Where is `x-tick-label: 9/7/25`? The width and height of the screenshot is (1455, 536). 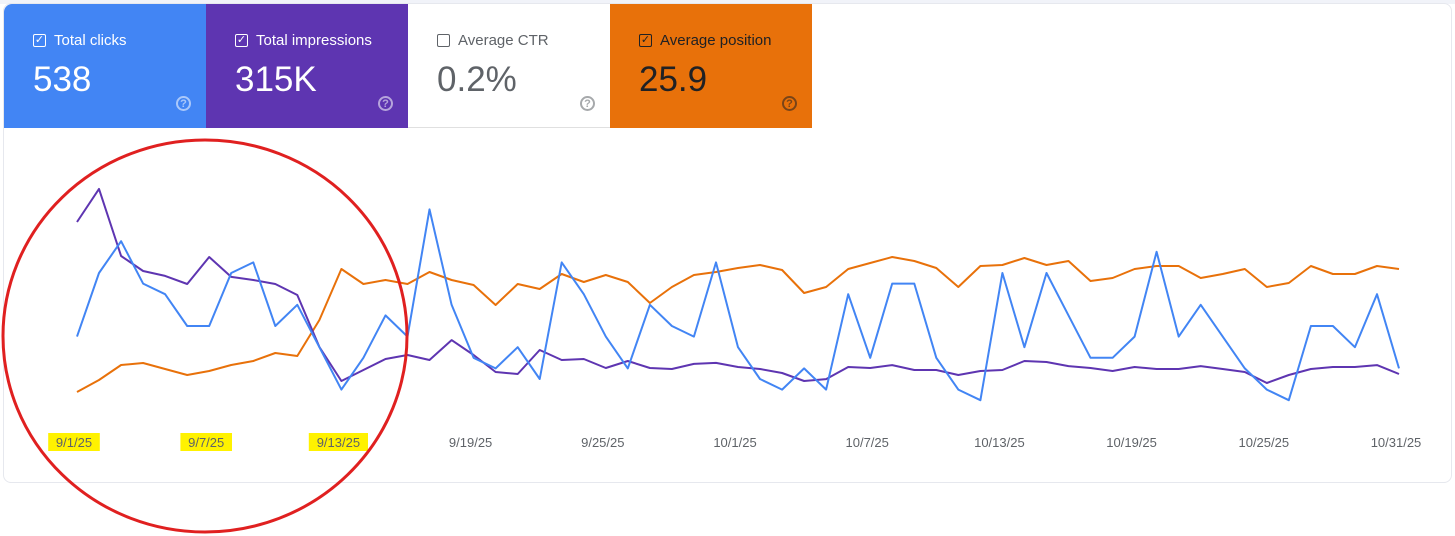 x-tick-label: 9/7/25 is located at coordinates (206, 442).